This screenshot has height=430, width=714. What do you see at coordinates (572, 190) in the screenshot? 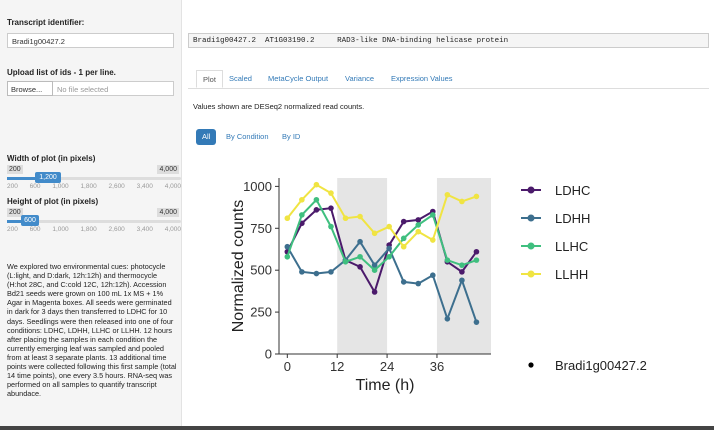
I see `legend-label-ldhc: LDHC` at bounding box center [572, 190].